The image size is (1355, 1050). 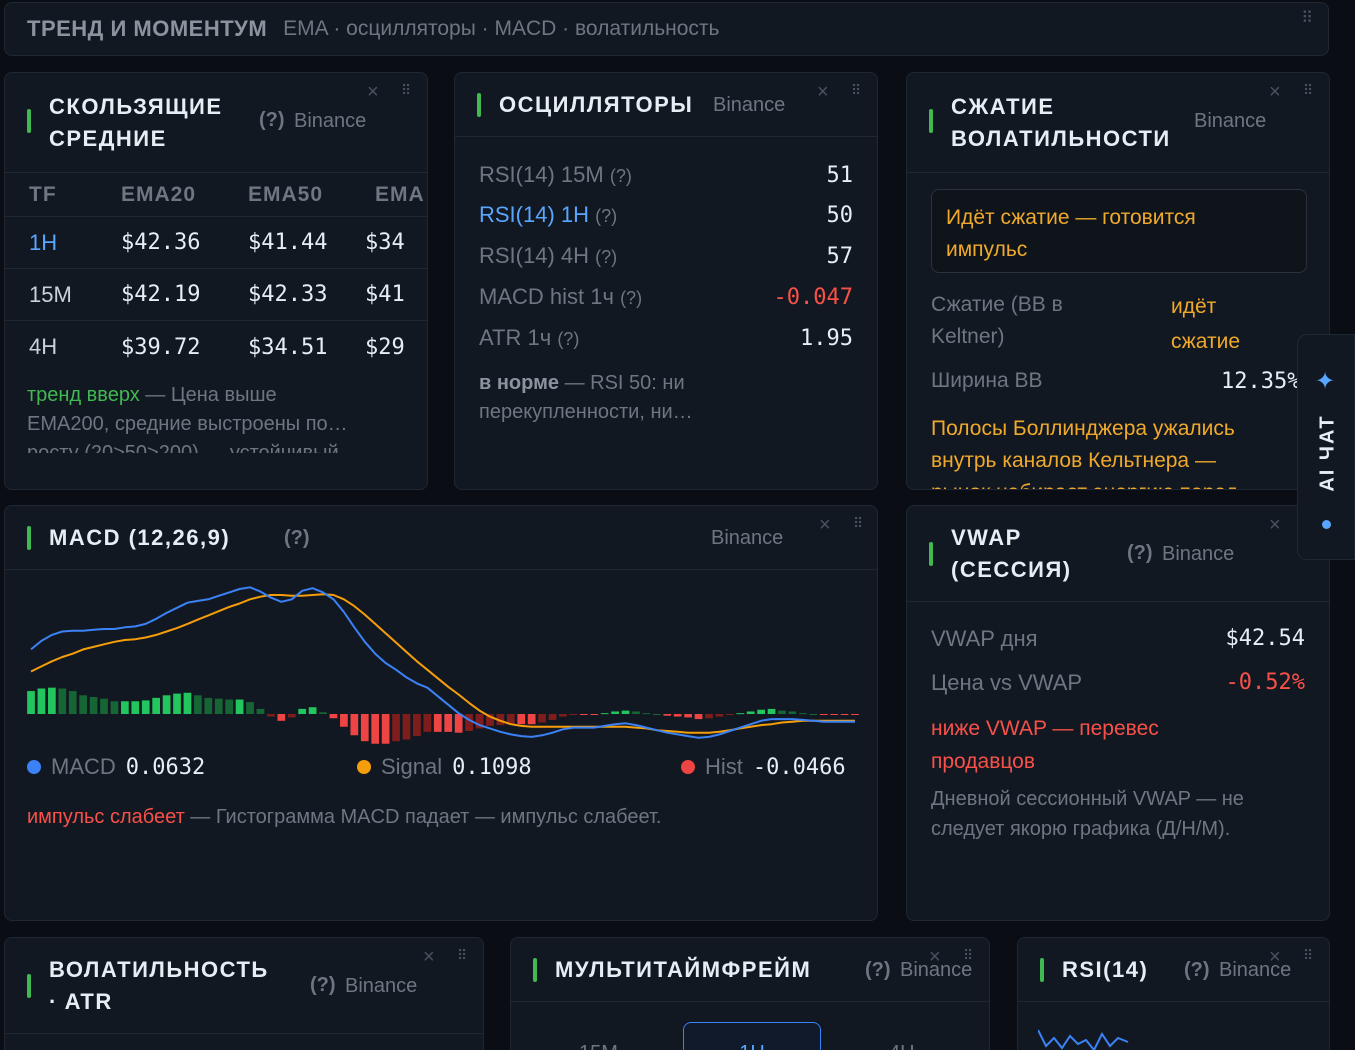 What do you see at coordinates (106, 817) in the screenshot?
I see `macd-status: импульс слабеет` at bounding box center [106, 817].